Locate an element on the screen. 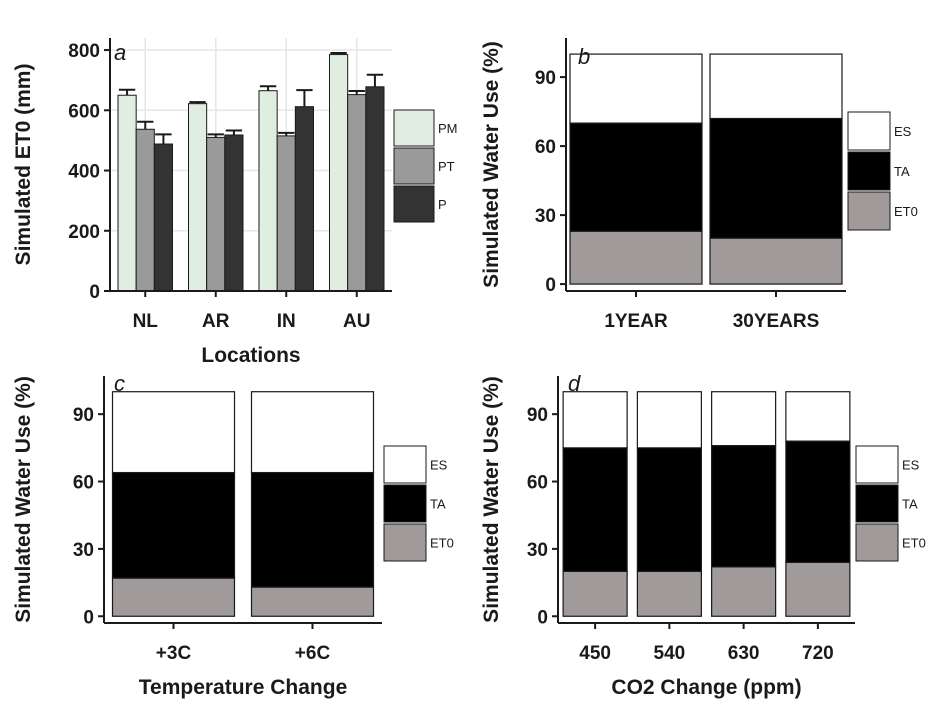 This screenshot has height=707, width=935. x-tick-label: 450 is located at coordinates (595, 653).